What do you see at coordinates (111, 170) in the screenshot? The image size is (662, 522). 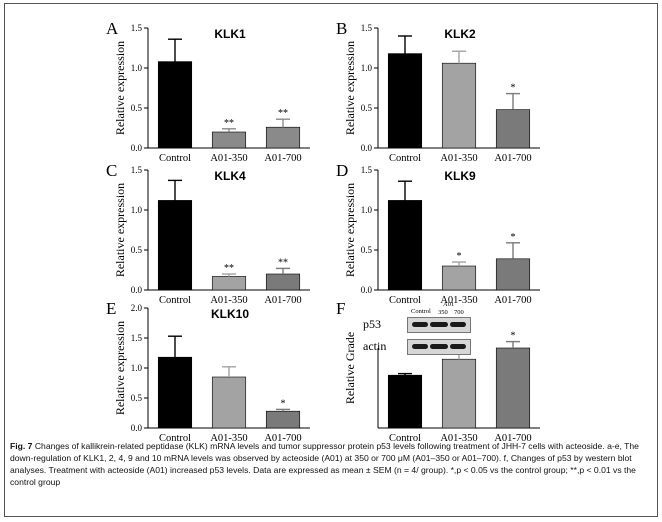 I see `panel-letter: C` at bounding box center [111, 170].